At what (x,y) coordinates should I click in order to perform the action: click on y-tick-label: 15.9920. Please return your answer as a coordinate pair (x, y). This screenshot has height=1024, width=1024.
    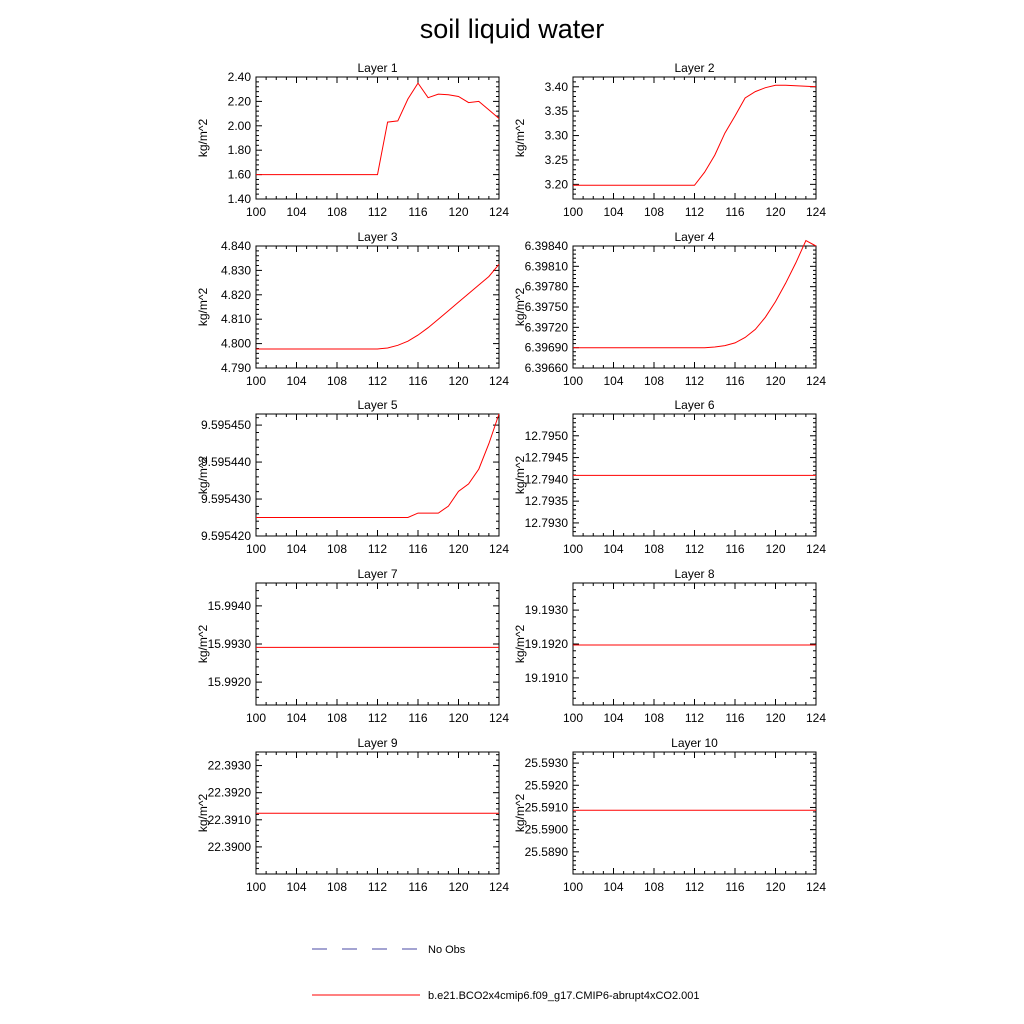
    Looking at the image, I should click on (230, 682).